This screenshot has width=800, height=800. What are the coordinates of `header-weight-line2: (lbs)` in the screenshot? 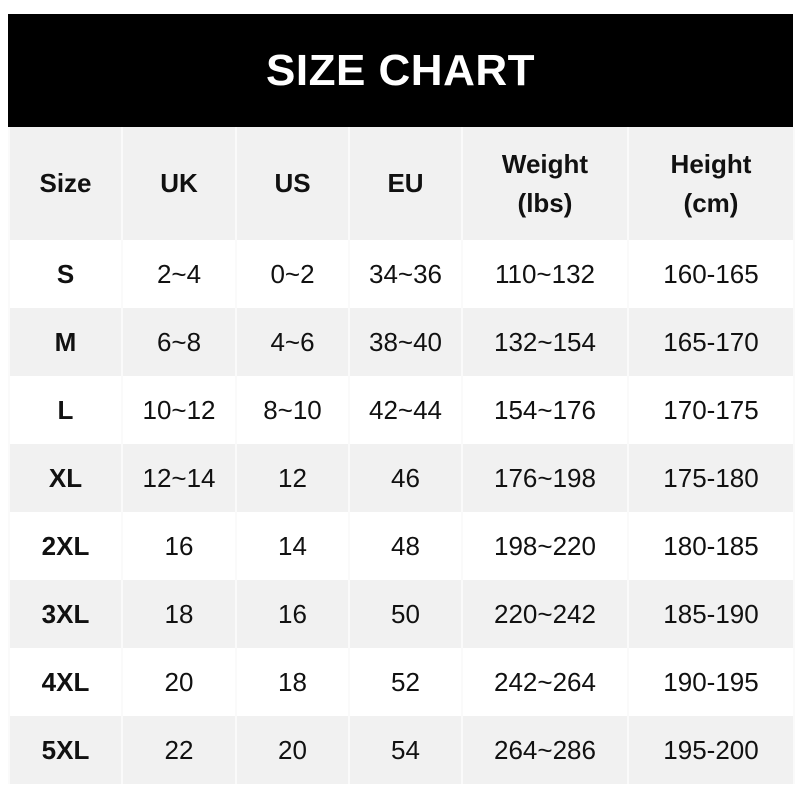 It's located at (545, 202).